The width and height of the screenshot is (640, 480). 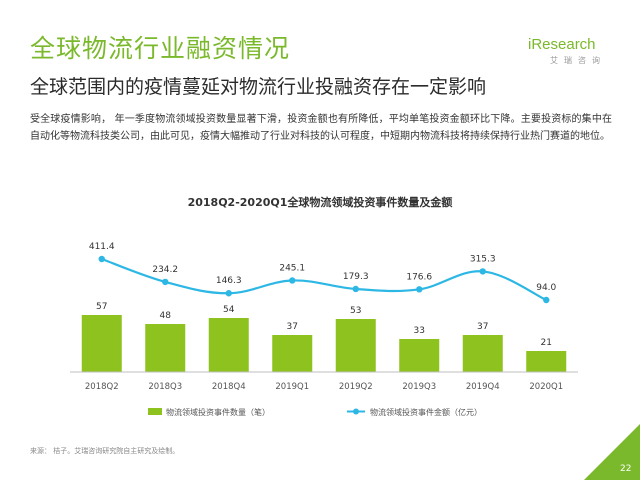 What do you see at coordinates (292, 387) in the screenshot?
I see `x-tick-label: 2019Q1` at bounding box center [292, 387].